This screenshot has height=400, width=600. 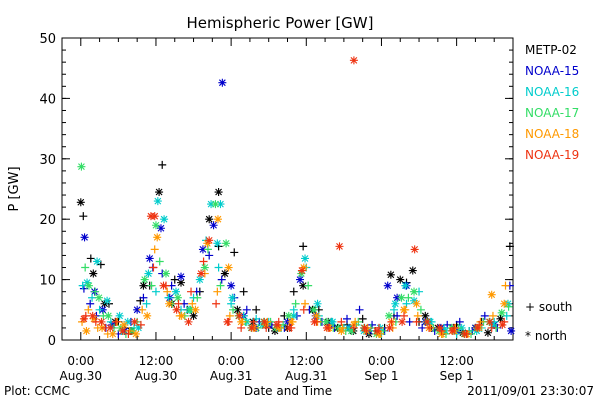 I want to click on y-tick-label: 50, so click(x=47, y=39).